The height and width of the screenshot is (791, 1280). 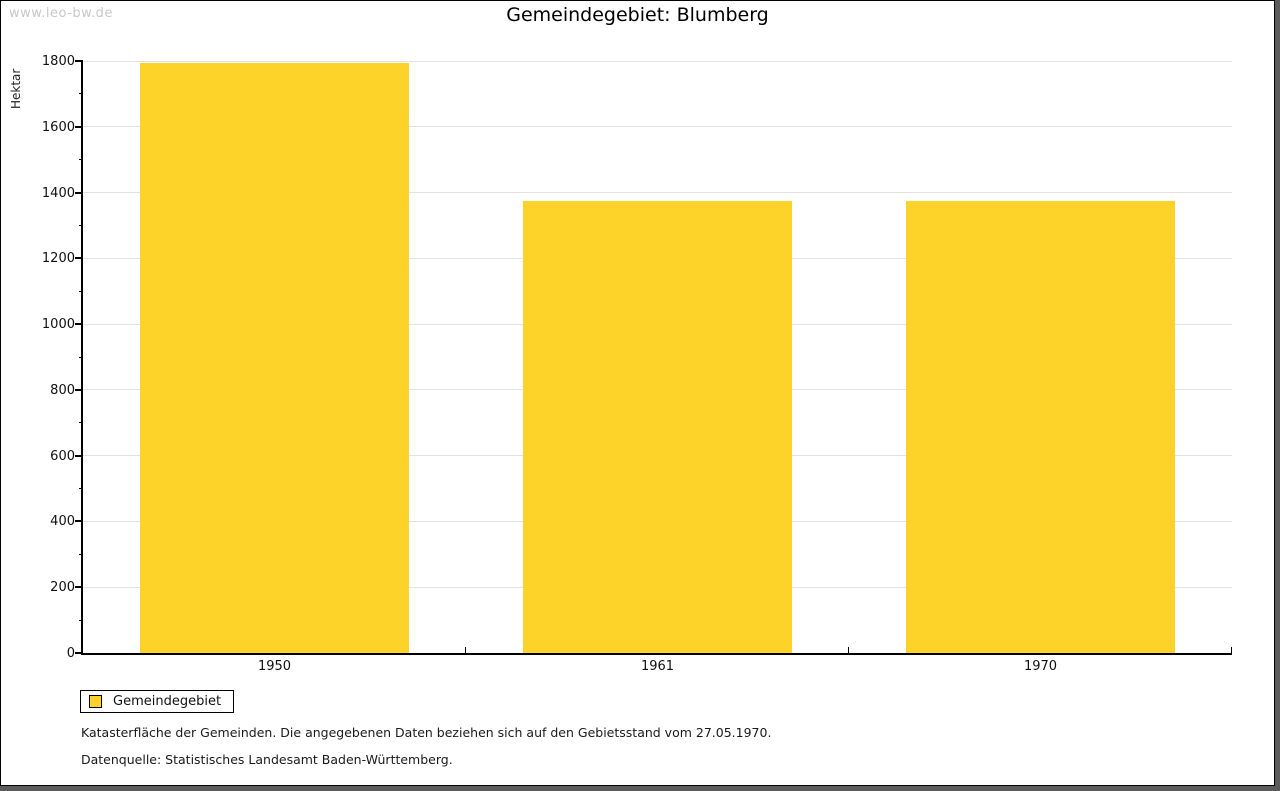 I want to click on y-axis-tick-label: 400, so click(x=62, y=522).